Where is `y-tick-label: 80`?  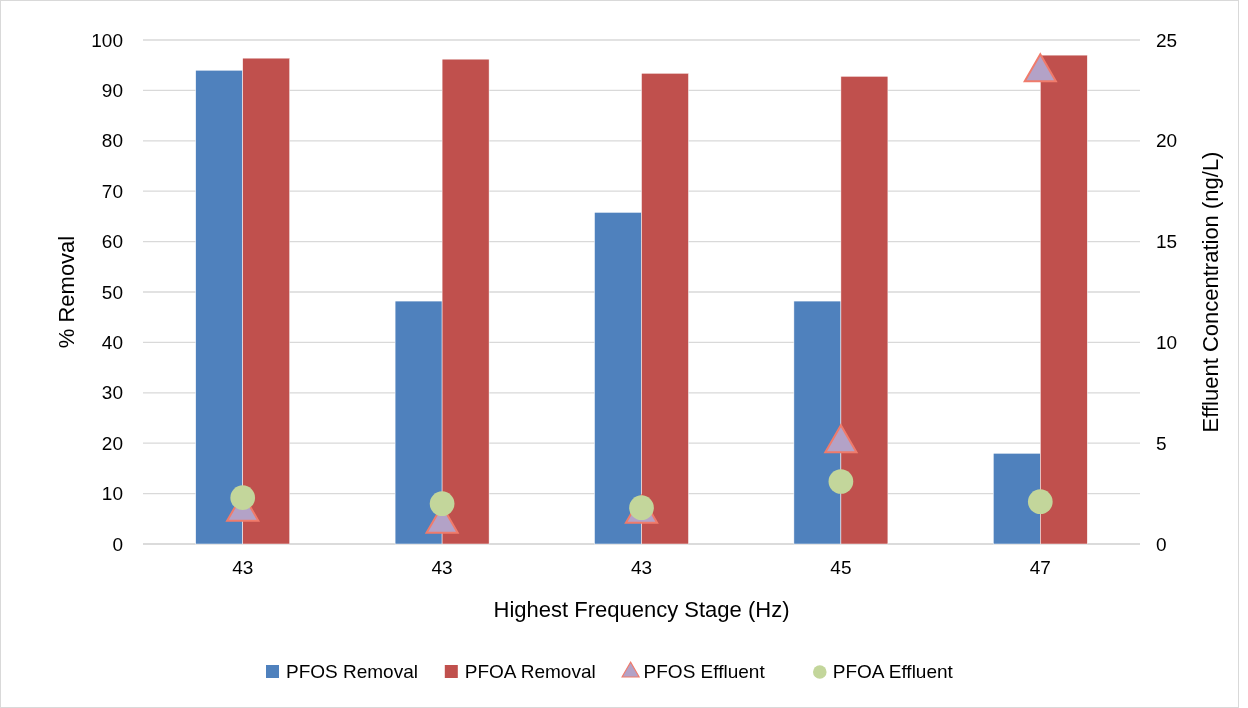 y-tick-label: 80 is located at coordinates (112, 141).